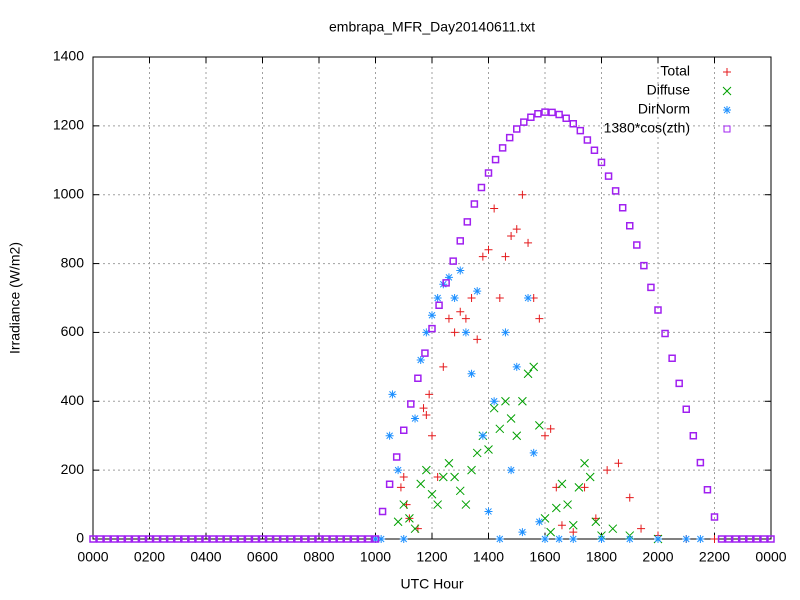 This screenshot has width=800, height=600. I want to click on legend-label: 1380*cos(zth), so click(647, 128).